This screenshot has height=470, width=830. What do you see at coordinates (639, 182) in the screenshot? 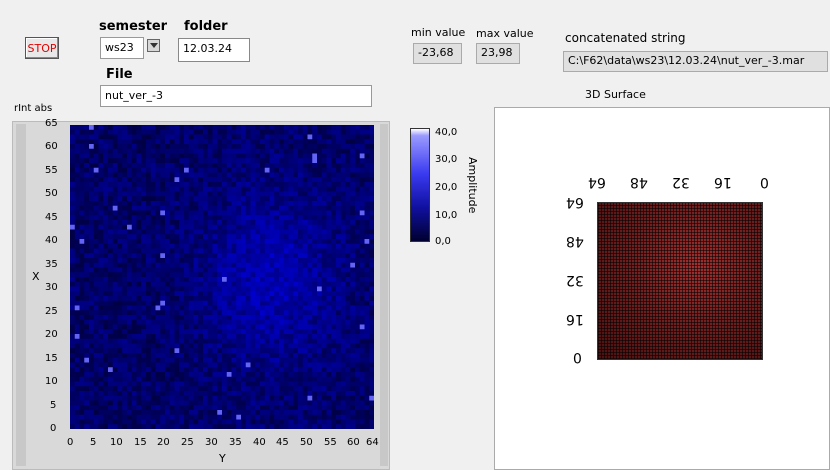
I see `surface-top-tick: 48` at bounding box center [639, 182].